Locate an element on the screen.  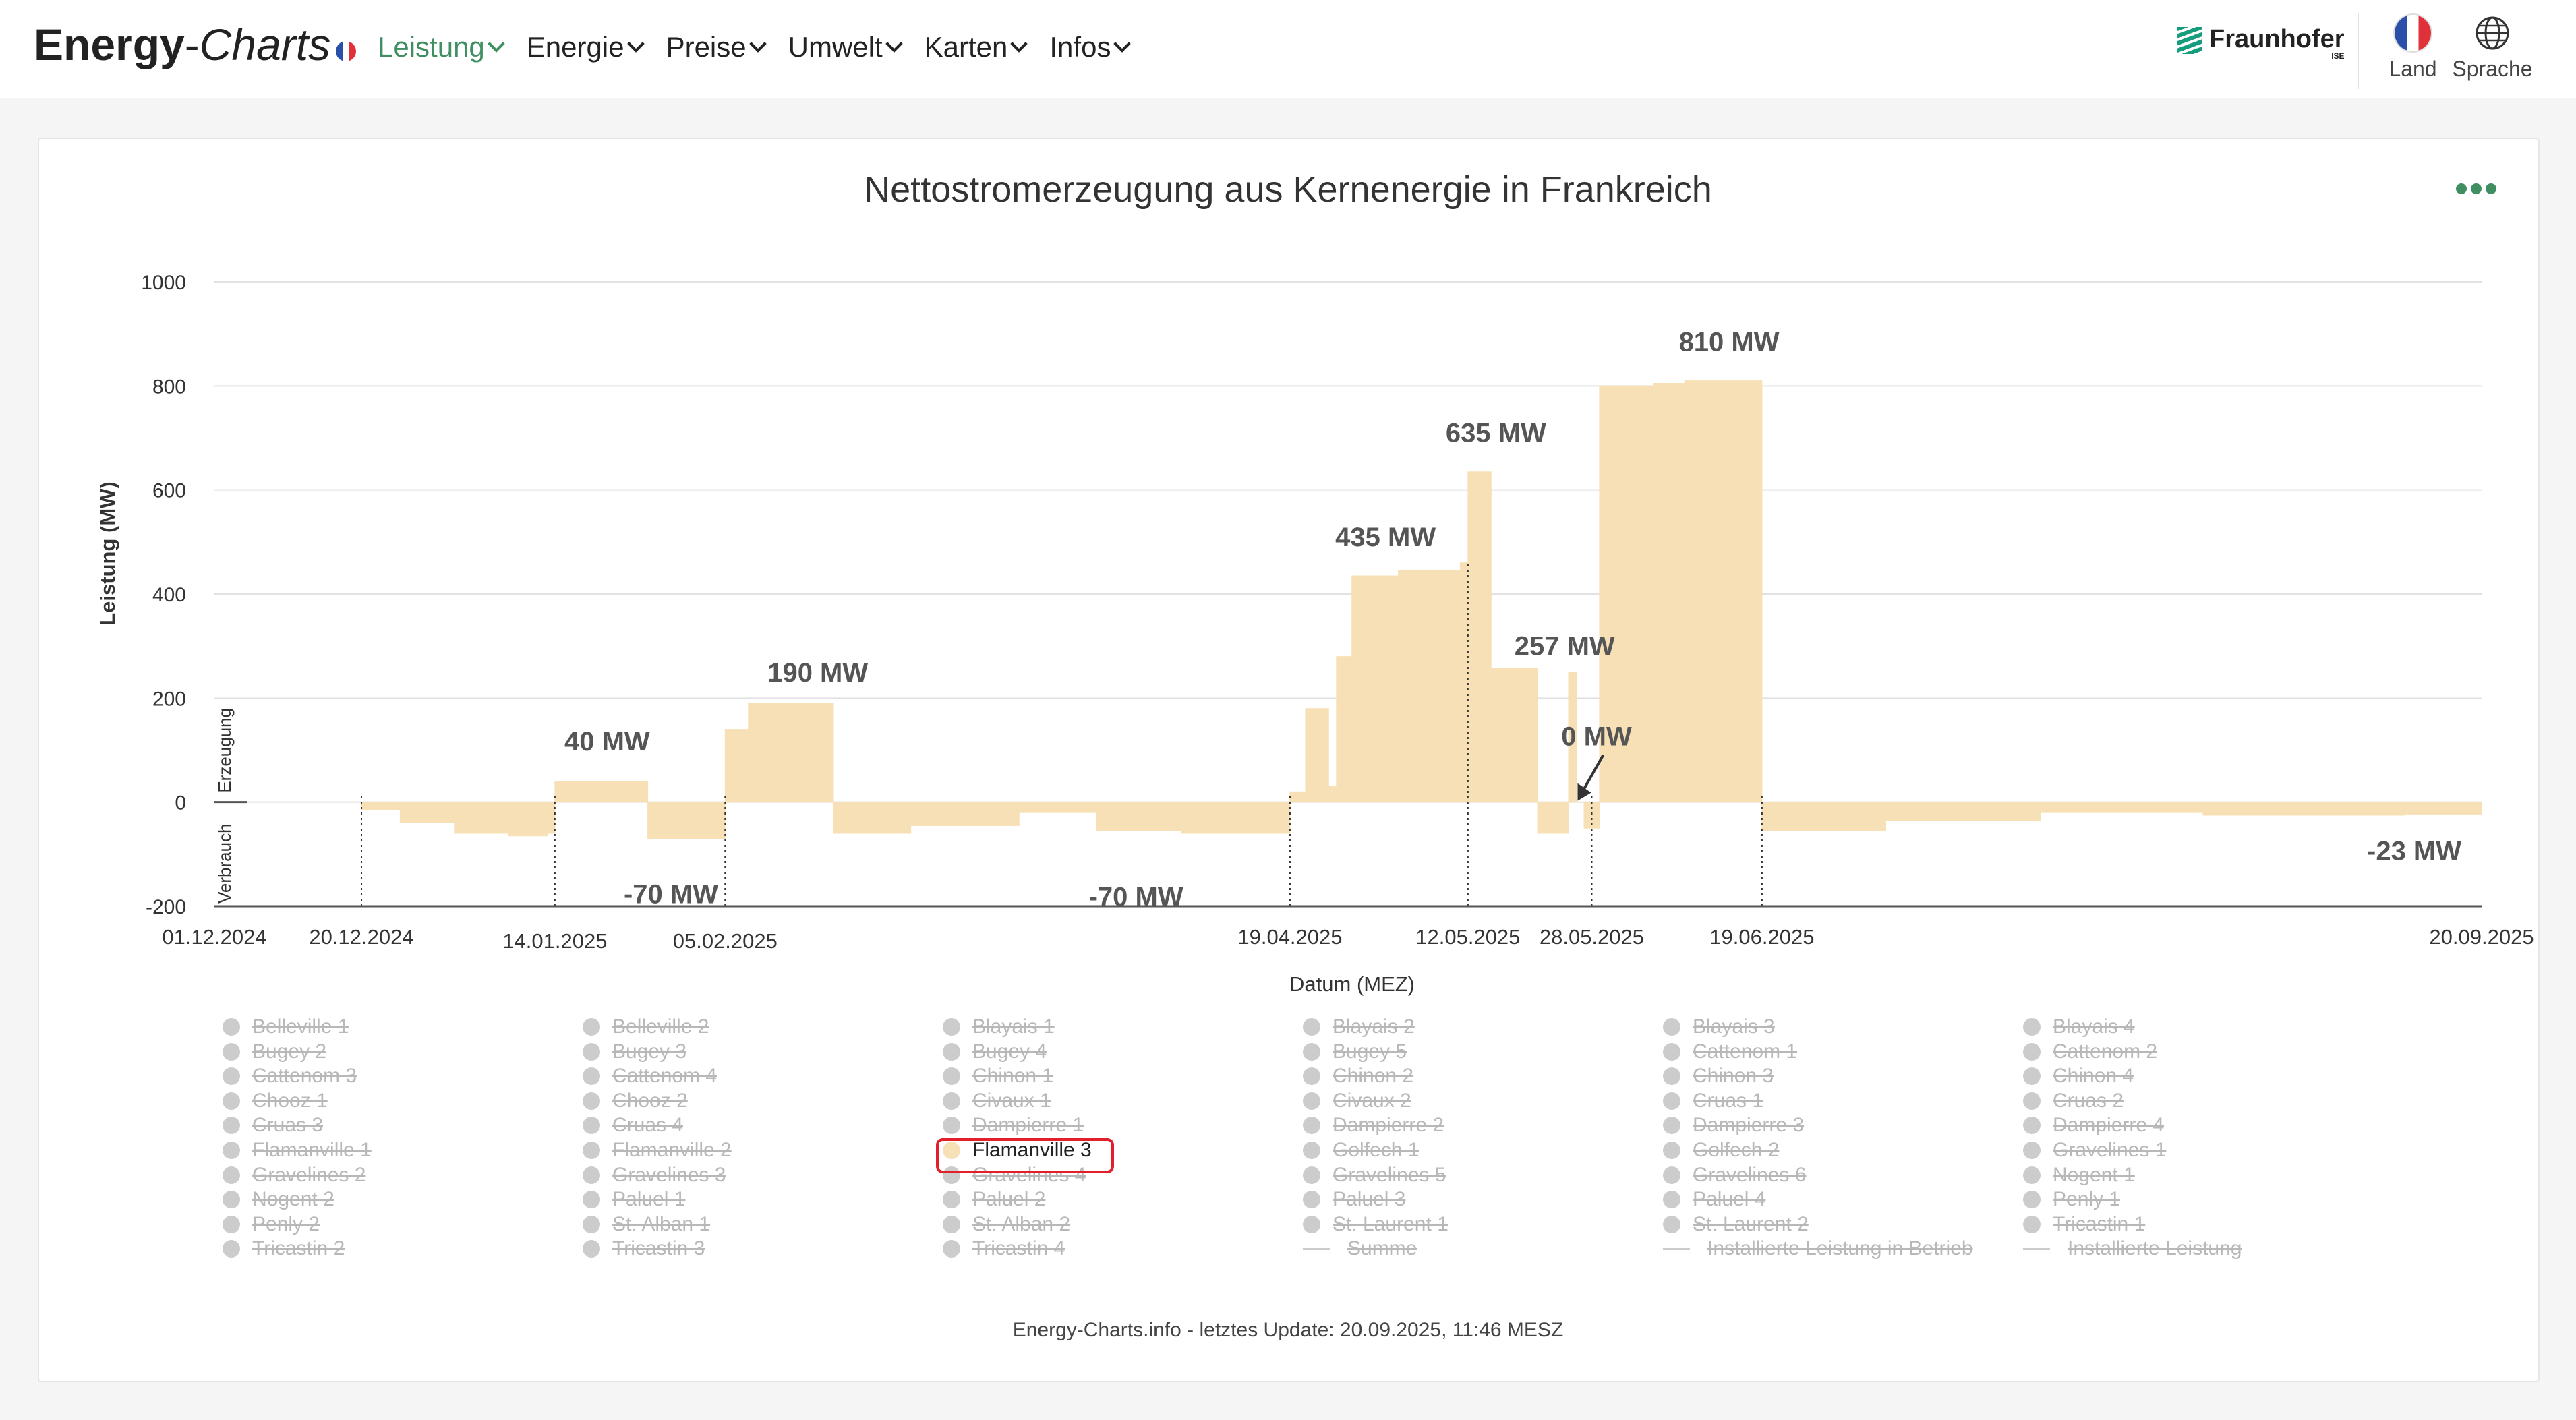
legend-item: Bugey 3 is located at coordinates (634, 1052).